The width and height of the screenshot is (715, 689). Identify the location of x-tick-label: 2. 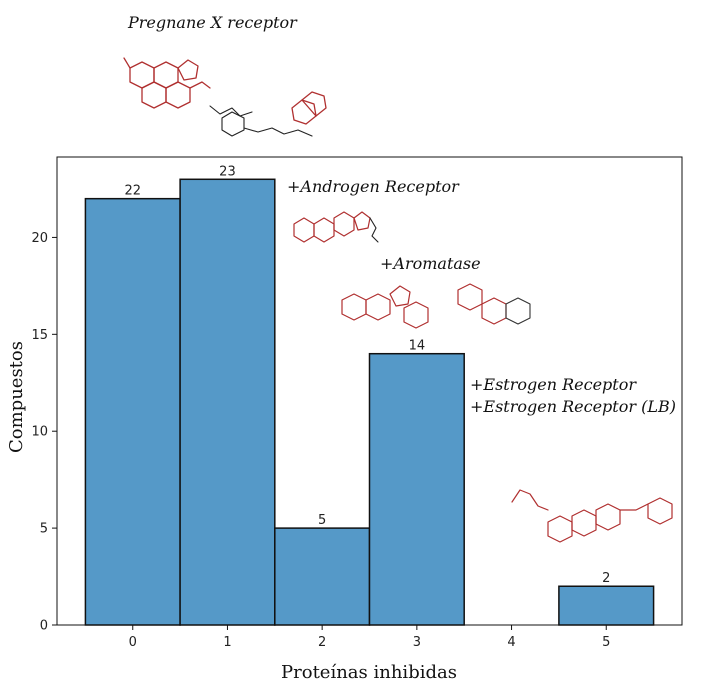
(322, 642).